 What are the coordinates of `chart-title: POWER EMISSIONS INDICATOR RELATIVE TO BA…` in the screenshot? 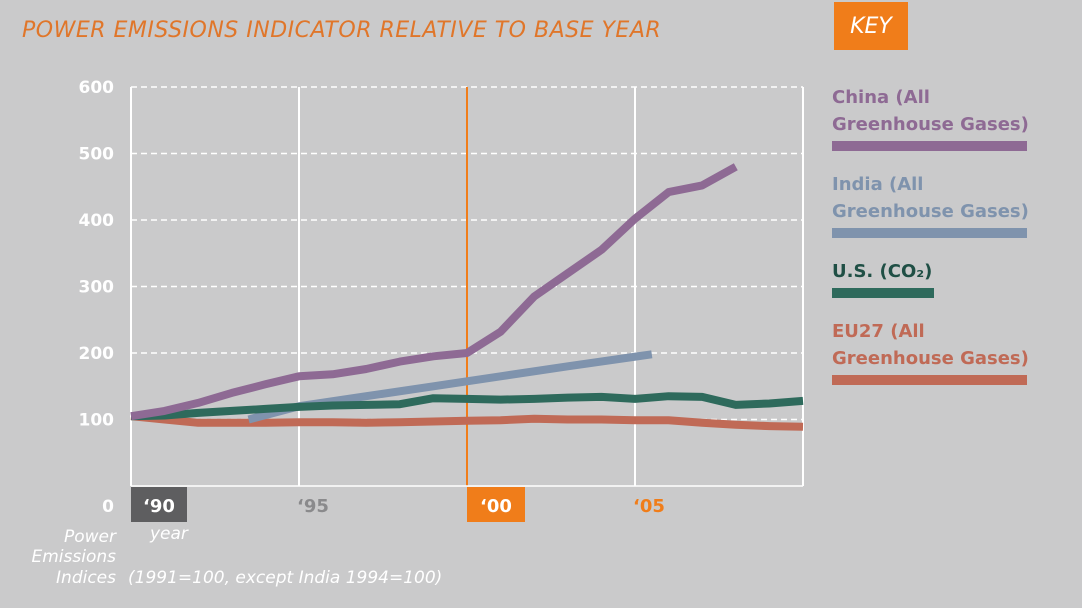 It's located at (342, 30).